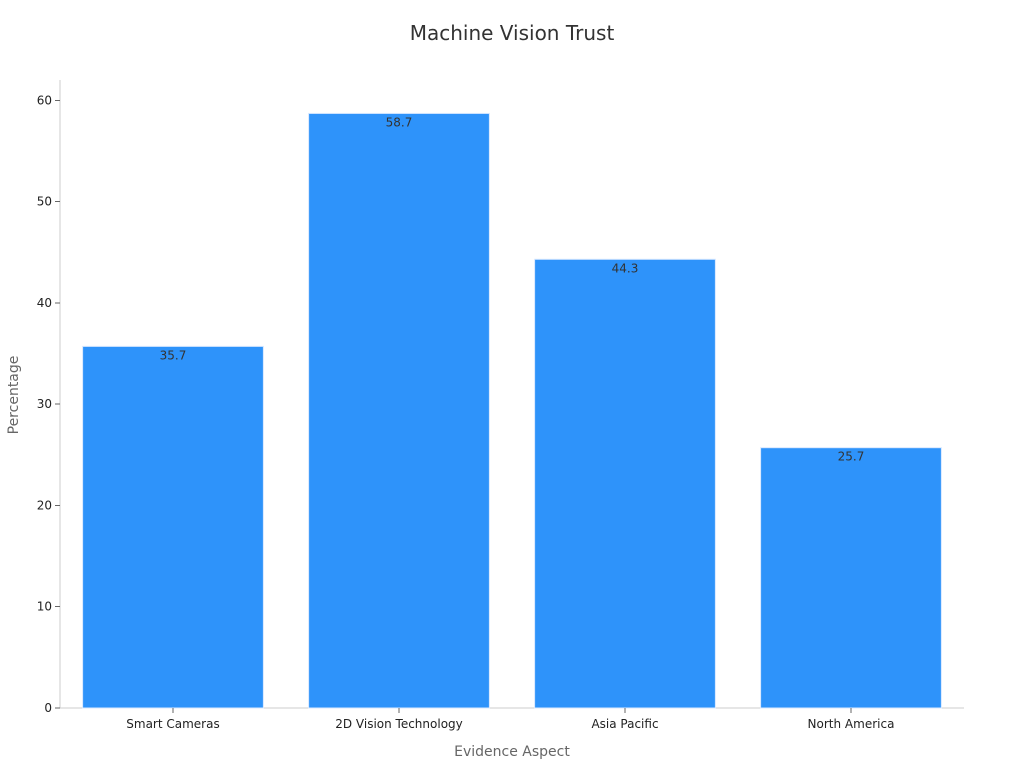 This screenshot has height=768, width=1024. I want to click on y-tick-label: 0, so click(48, 708).